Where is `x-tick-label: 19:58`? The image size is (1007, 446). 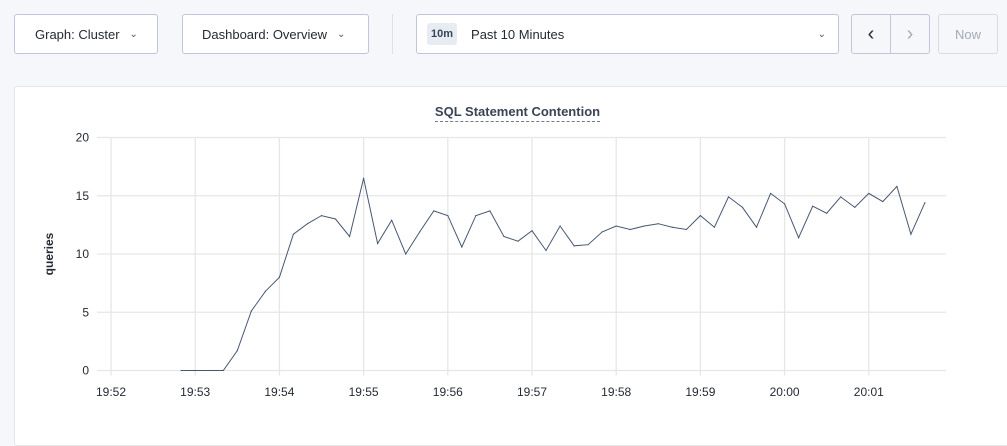
x-tick-label: 19:58 is located at coordinates (616, 392).